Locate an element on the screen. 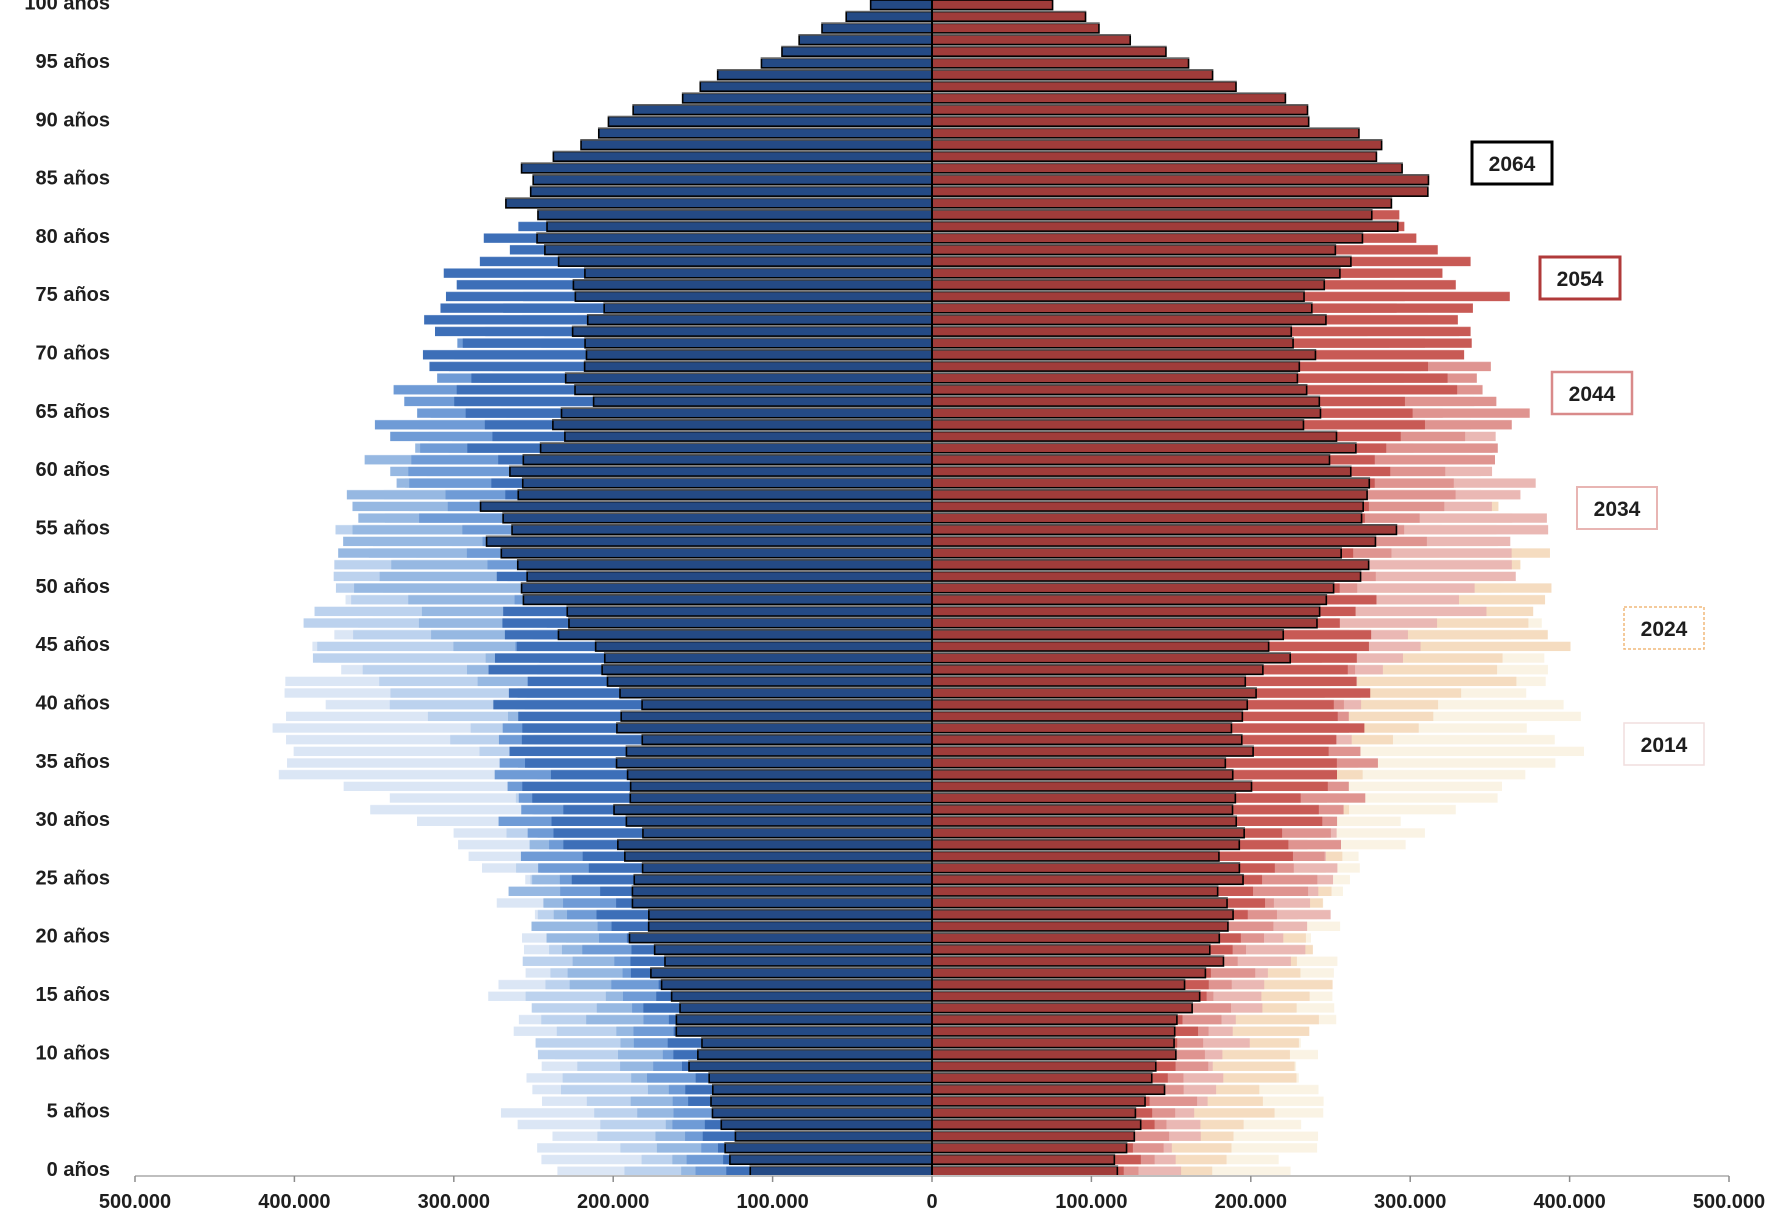 The image size is (1779, 1220). y-tick-label: 50 años is located at coordinates (73, 587).